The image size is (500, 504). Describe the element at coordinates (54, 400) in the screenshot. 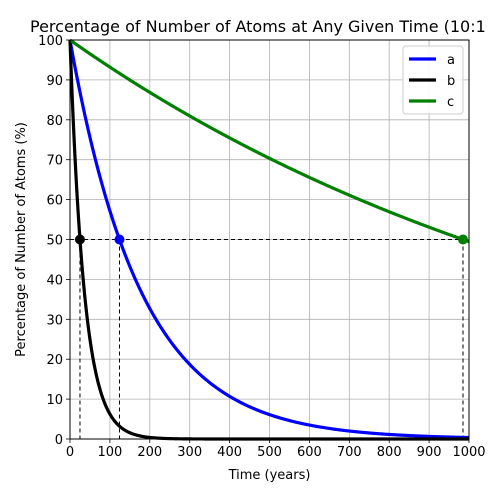

I see `y-tick-label: 10` at that location.